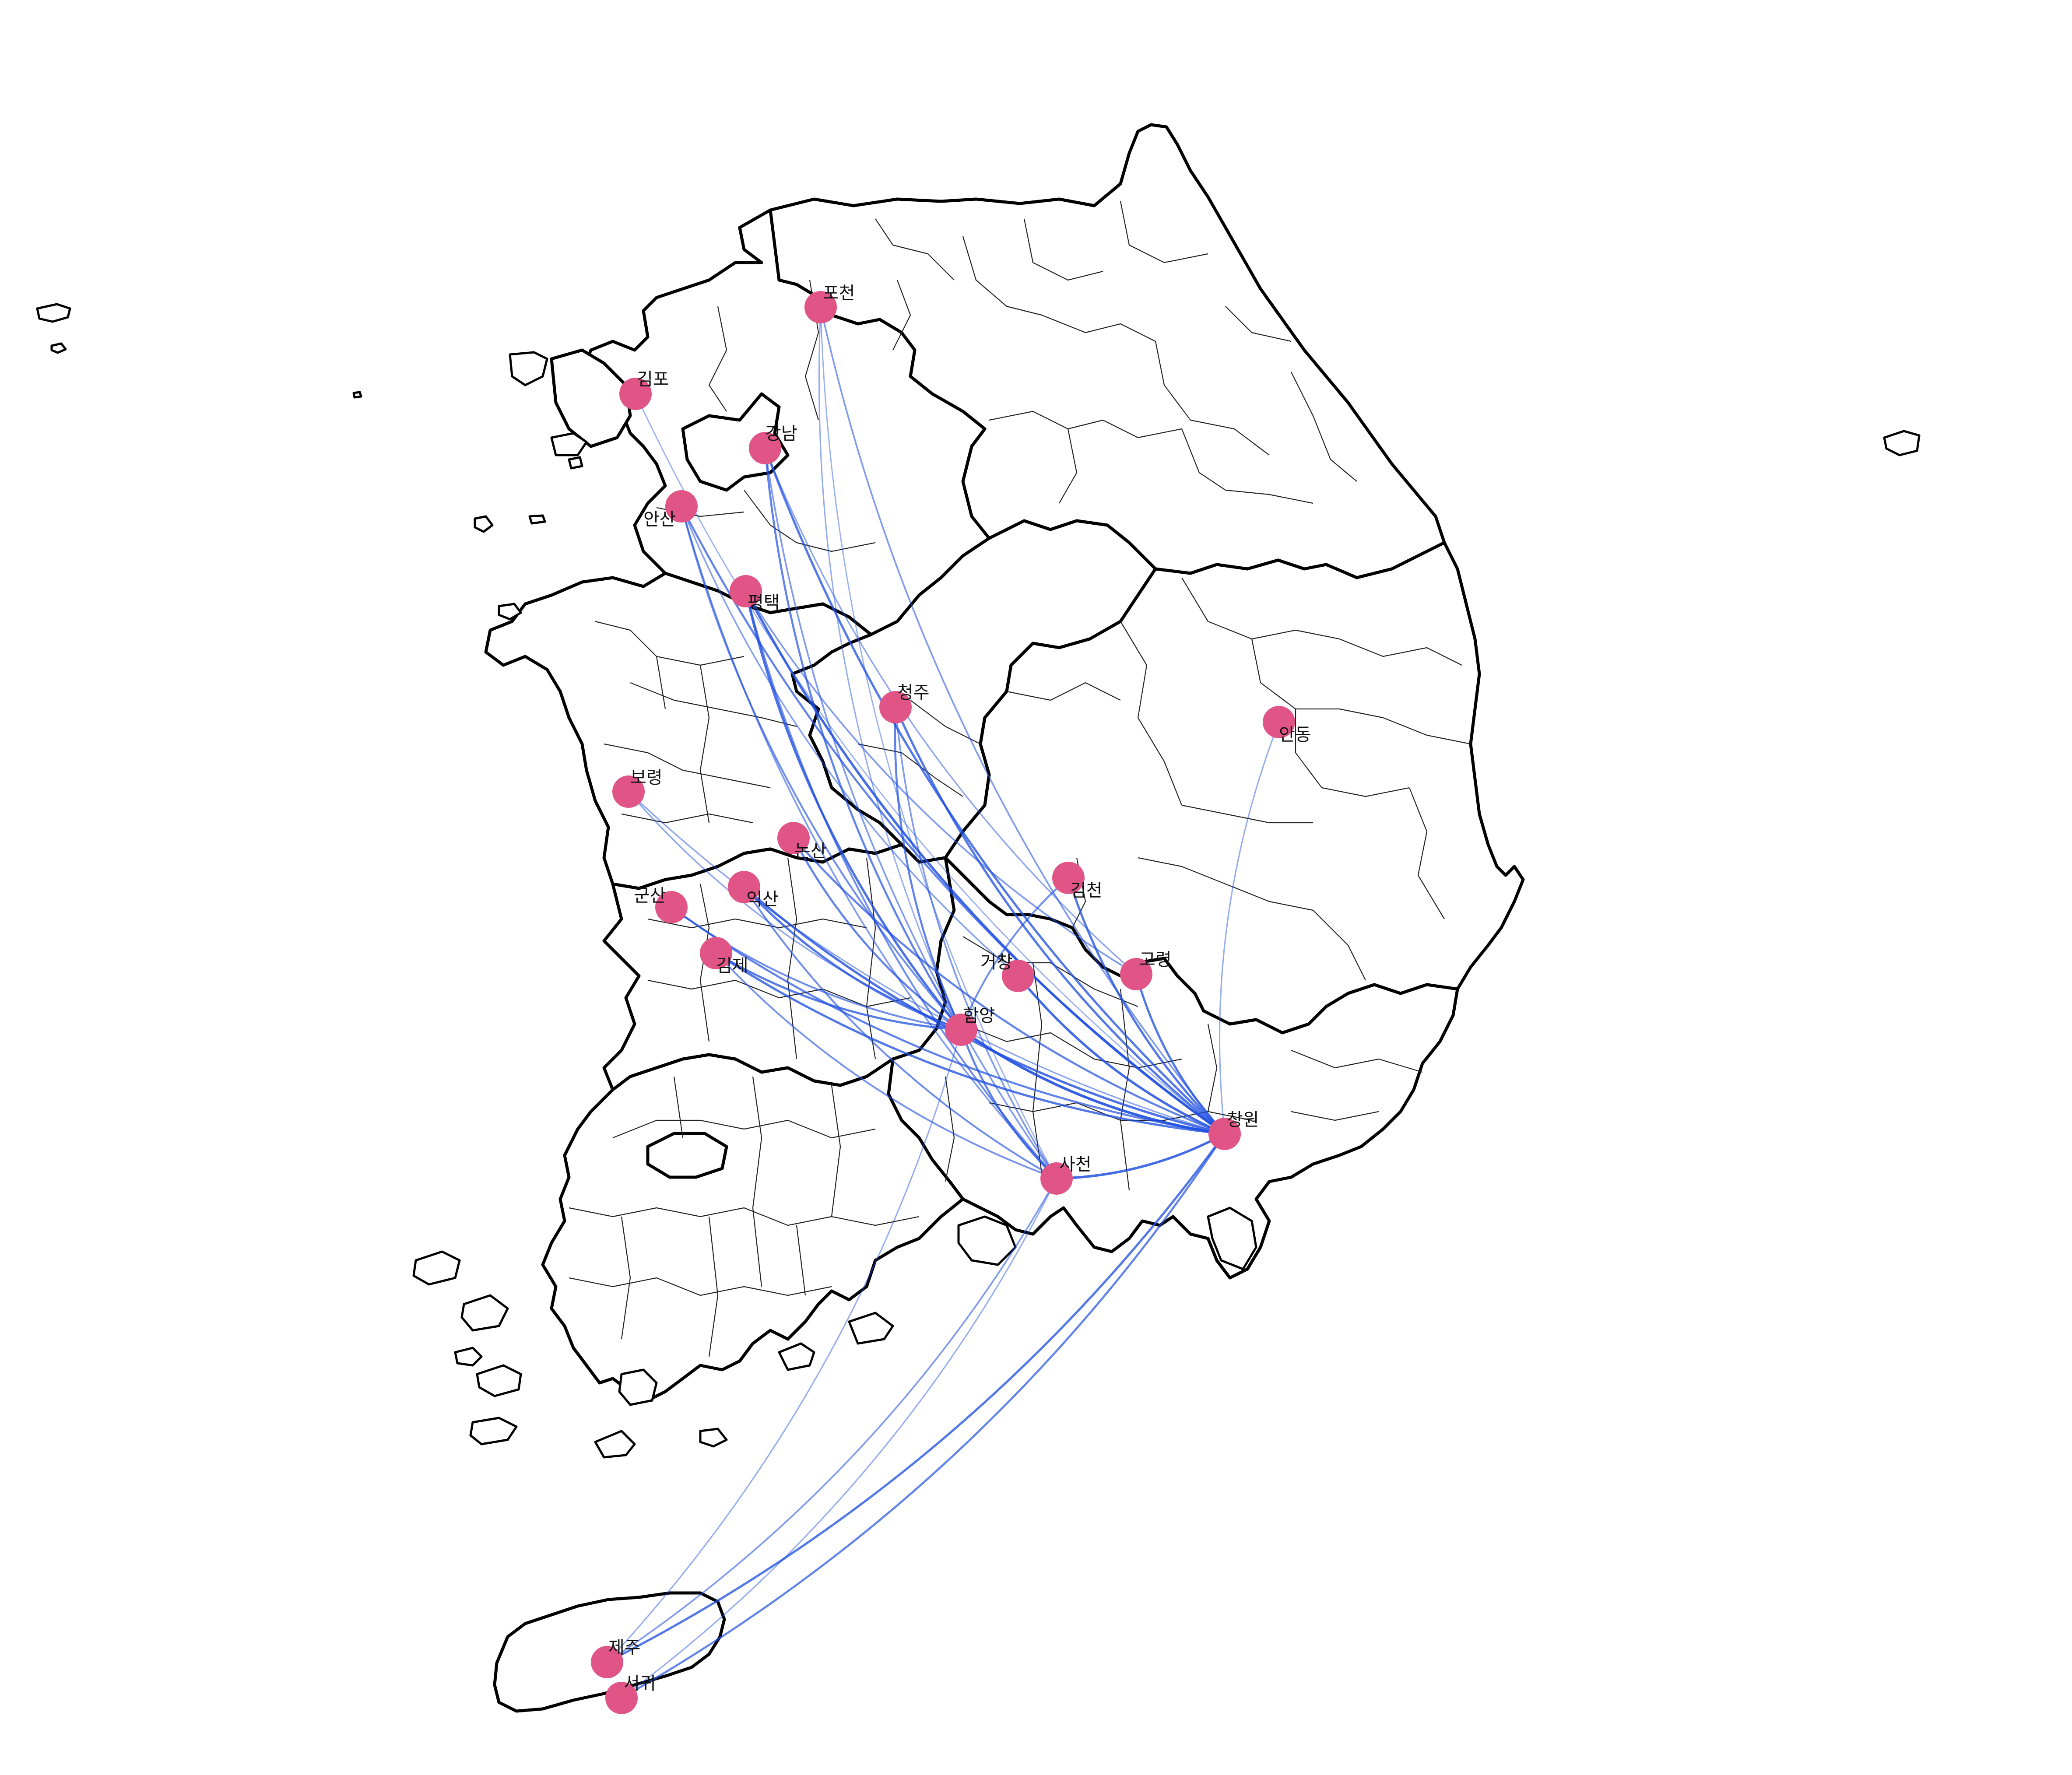 Image resolution: width=2072 pixels, height=1775 pixels. What do you see at coordinates (1295, 735) in the screenshot?
I see `city-label-andong: 안동` at bounding box center [1295, 735].